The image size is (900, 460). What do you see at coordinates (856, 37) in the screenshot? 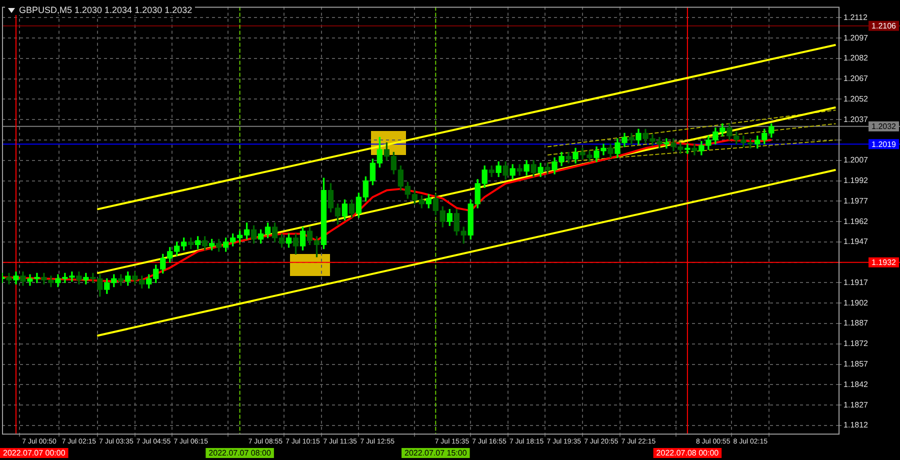
I see `y-tick-label: 1.2097` at bounding box center [856, 37].